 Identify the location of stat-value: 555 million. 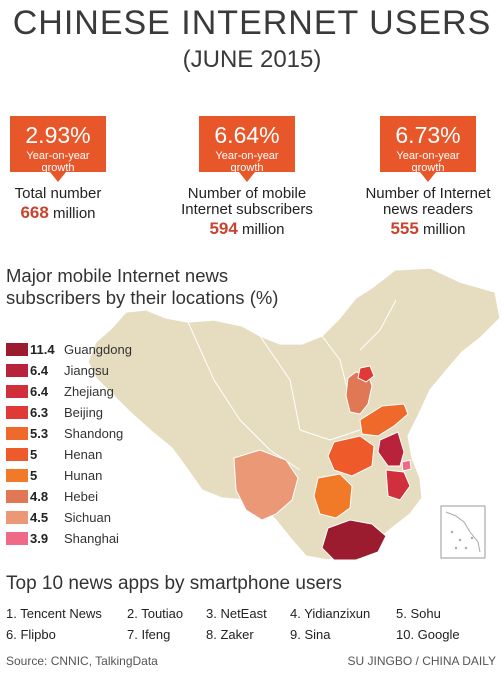
(428, 229).